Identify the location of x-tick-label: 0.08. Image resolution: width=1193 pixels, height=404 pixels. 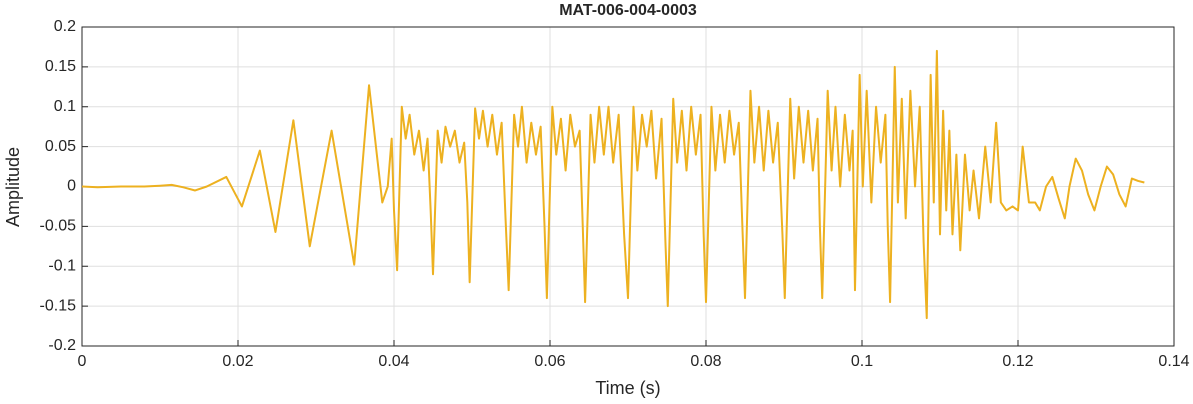
(705, 361).